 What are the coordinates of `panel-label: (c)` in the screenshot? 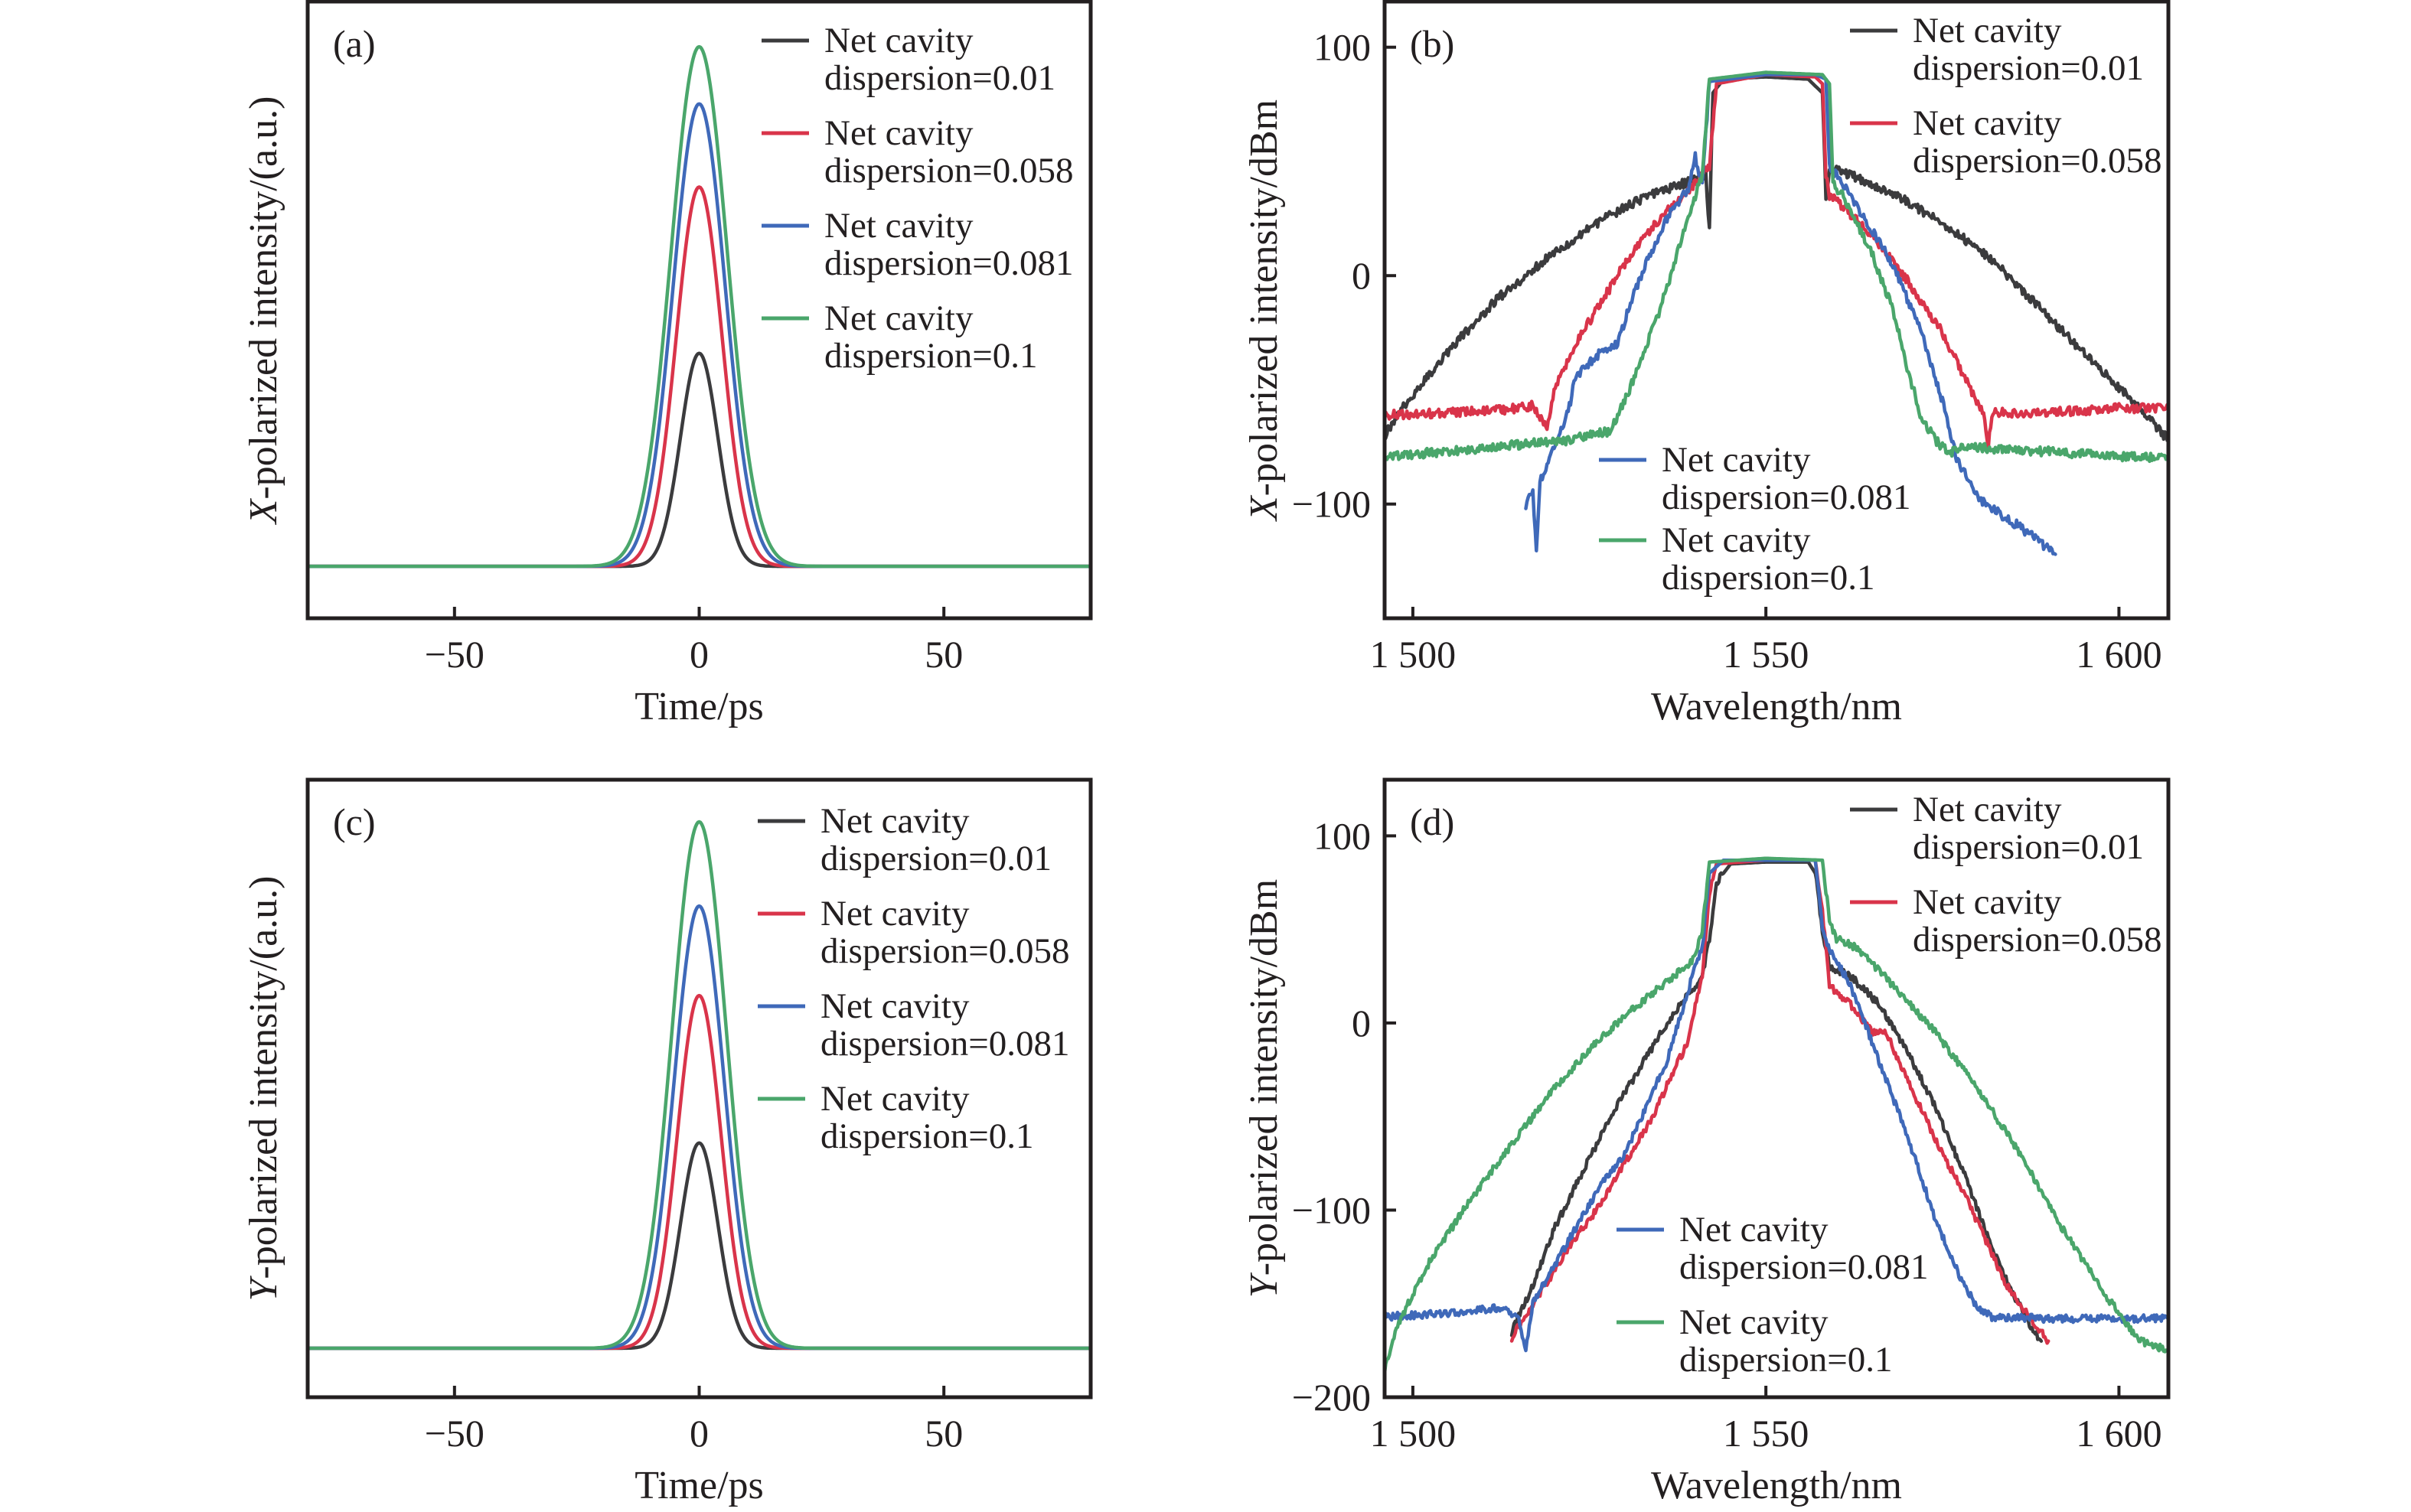 It's located at (355, 822).